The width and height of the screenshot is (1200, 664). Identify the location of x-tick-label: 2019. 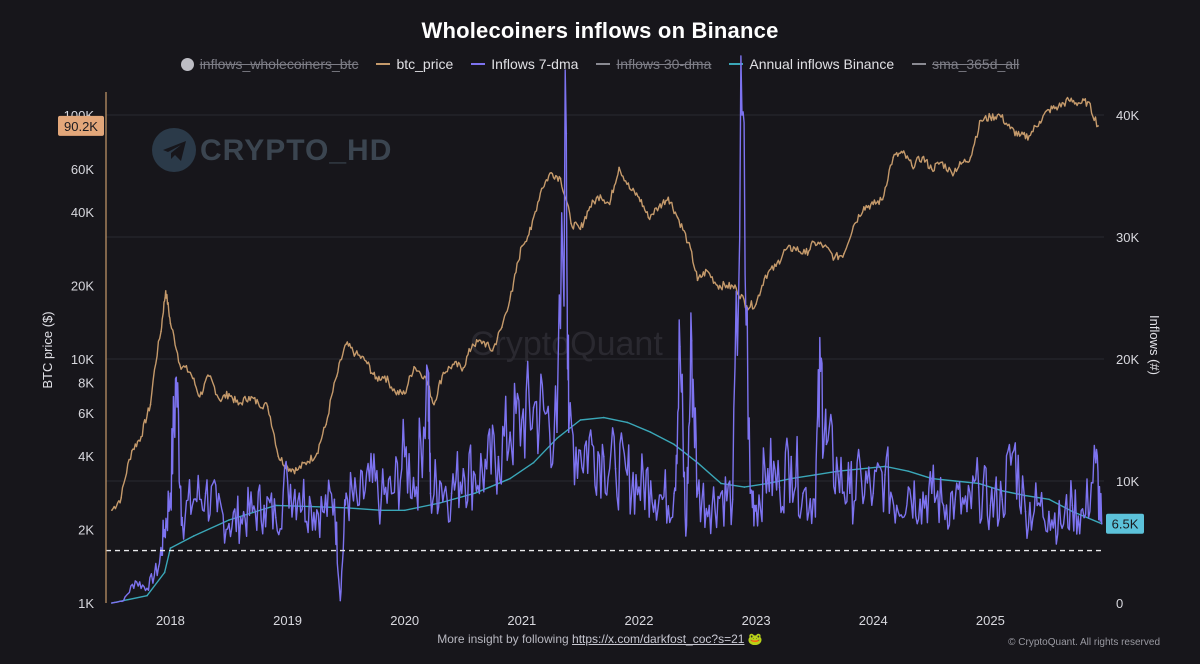
(287, 620).